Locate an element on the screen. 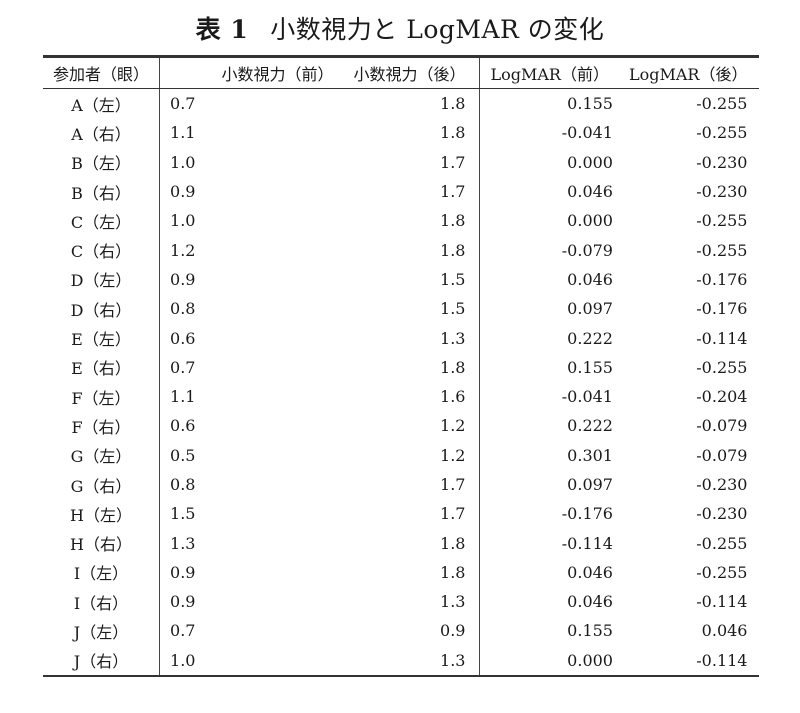 This screenshot has width=800, height=713. cell-participant: A（右） is located at coordinates (102, 133).